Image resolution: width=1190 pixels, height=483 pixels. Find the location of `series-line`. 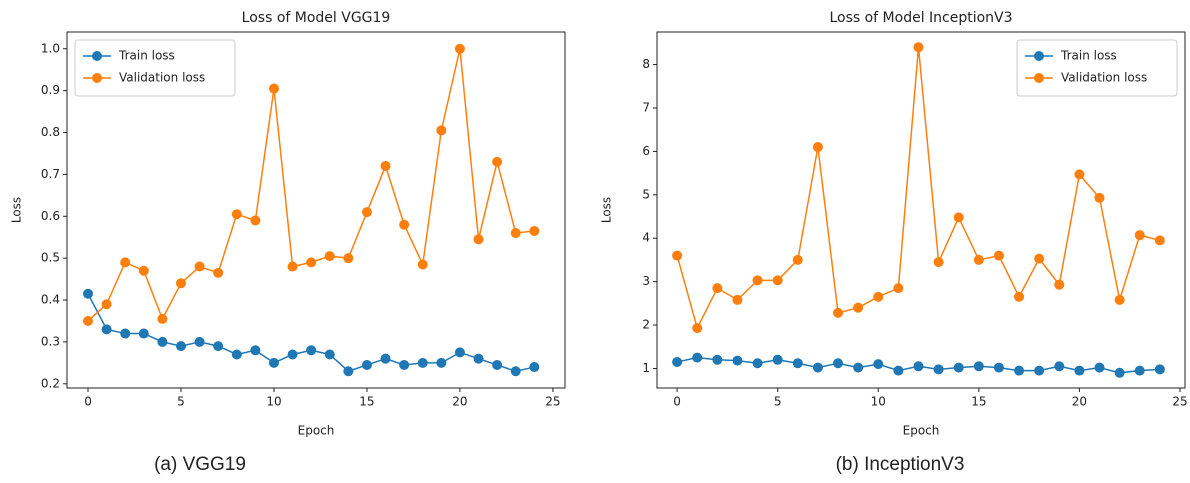

series-line is located at coordinates (311, 333).